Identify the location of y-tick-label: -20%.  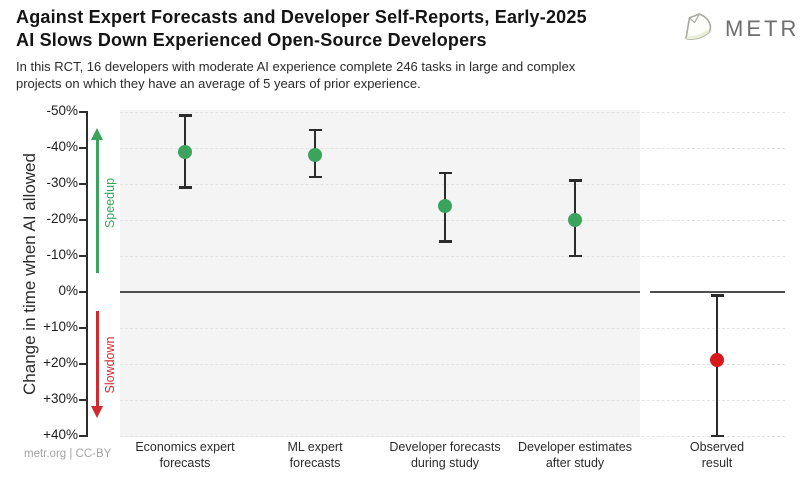
(62, 218).